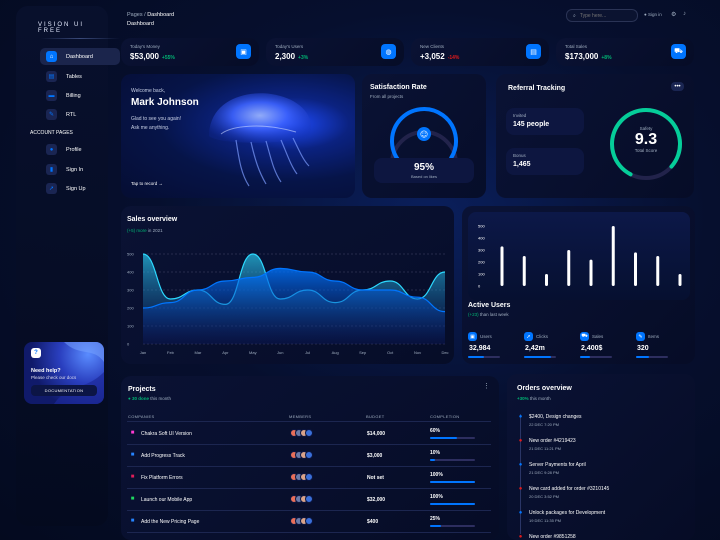 The height and width of the screenshot is (540, 720). Describe the element at coordinates (80, 95) in the screenshot. I see `sidebar-item-billing: ▬ Billing` at that location.